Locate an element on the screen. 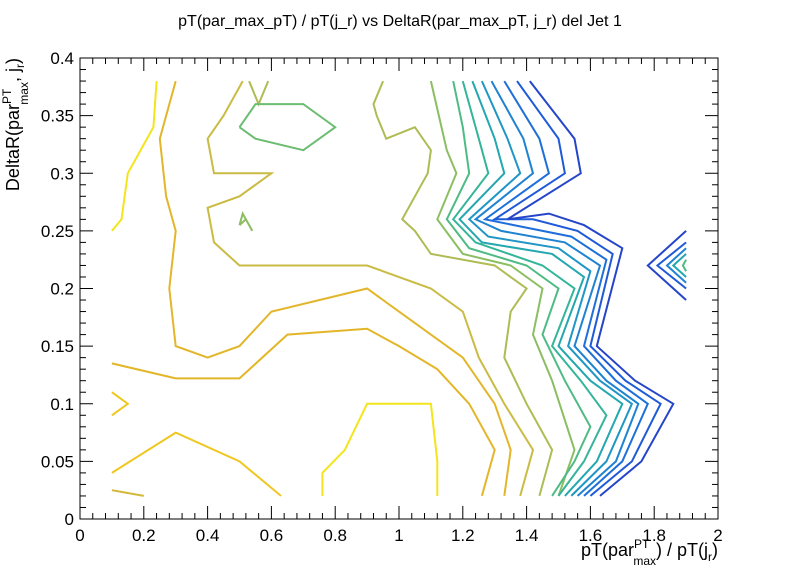 The width and height of the screenshot is (798, 576). y-tick-label: 0.1 is located at coordinates (62, 404).